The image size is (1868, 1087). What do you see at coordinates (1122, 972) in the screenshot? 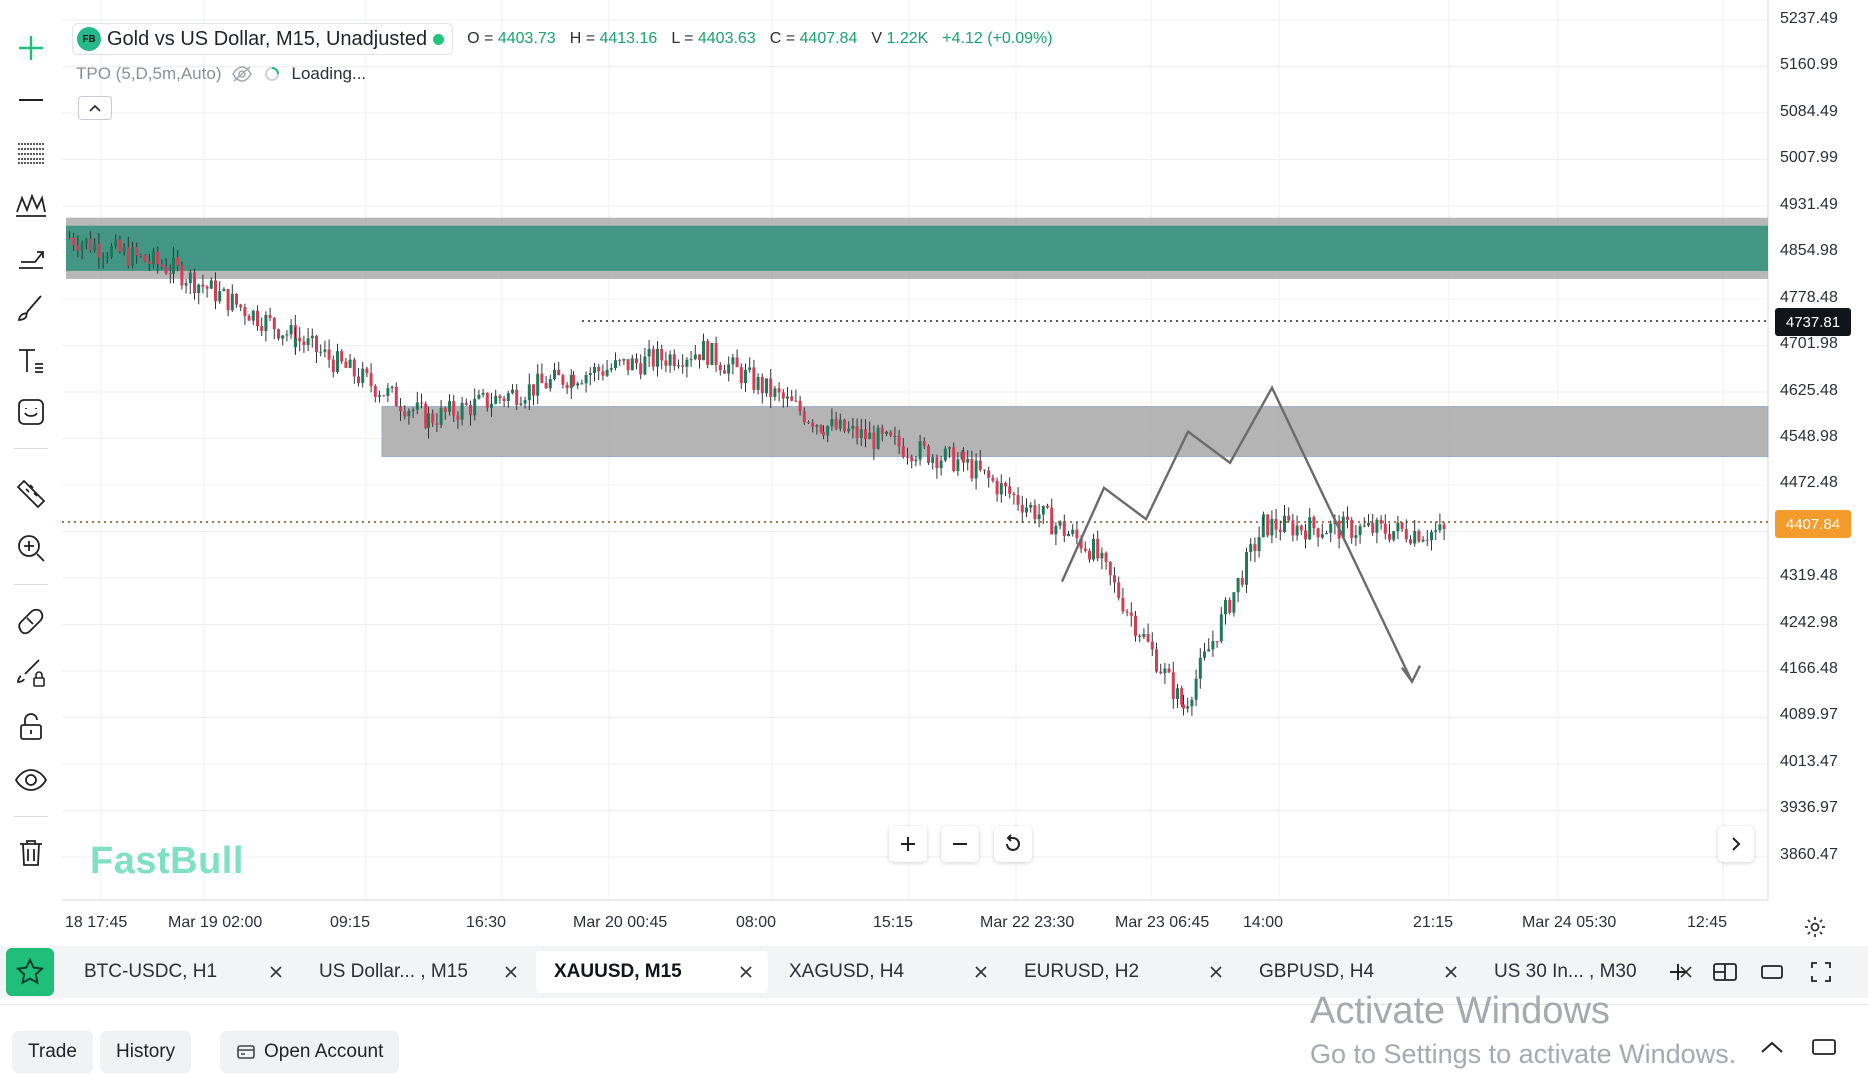
I see `chart-tab: EURUSD, H2` at bounding box center [1122, 972].